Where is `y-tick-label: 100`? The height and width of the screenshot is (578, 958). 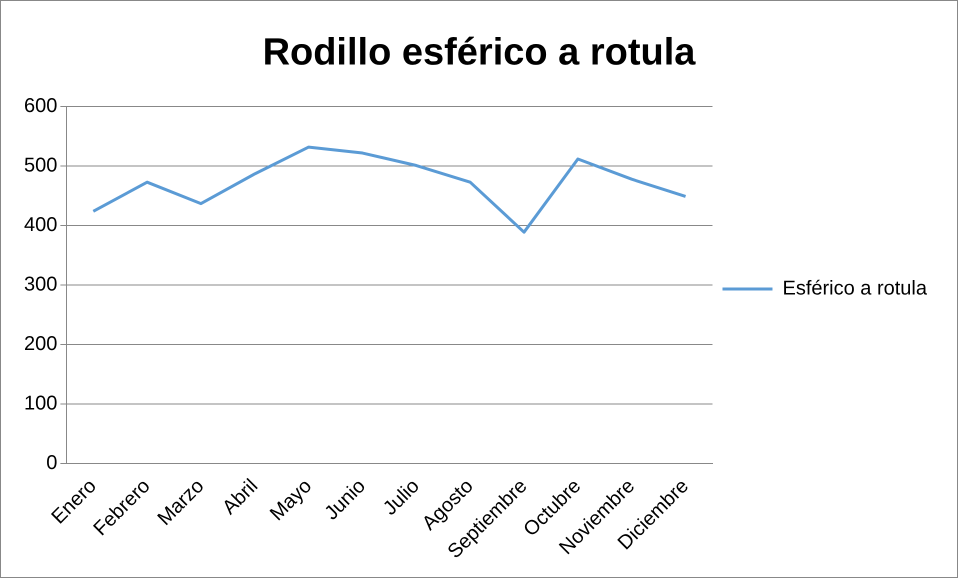 y-tick-label: 100 is located at coordinates (41, 403).